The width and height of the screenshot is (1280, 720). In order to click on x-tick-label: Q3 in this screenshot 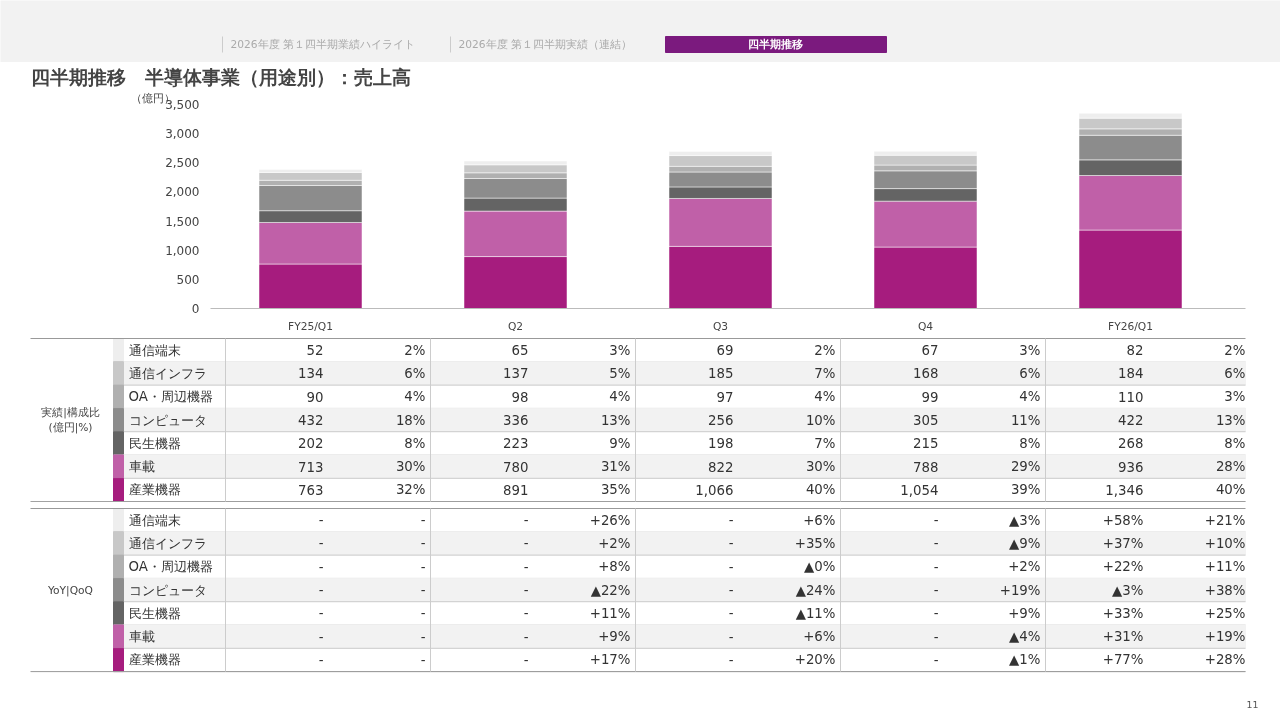, I will do `click(720, 326)`.